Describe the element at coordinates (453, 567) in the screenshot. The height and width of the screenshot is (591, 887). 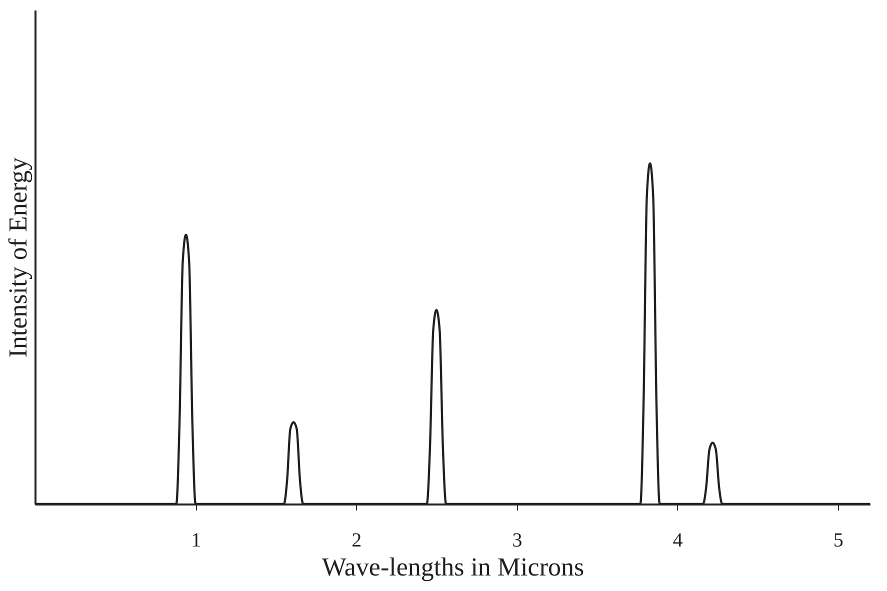
I see `x-axis-title: Wave-lengths in Microns` at that location.